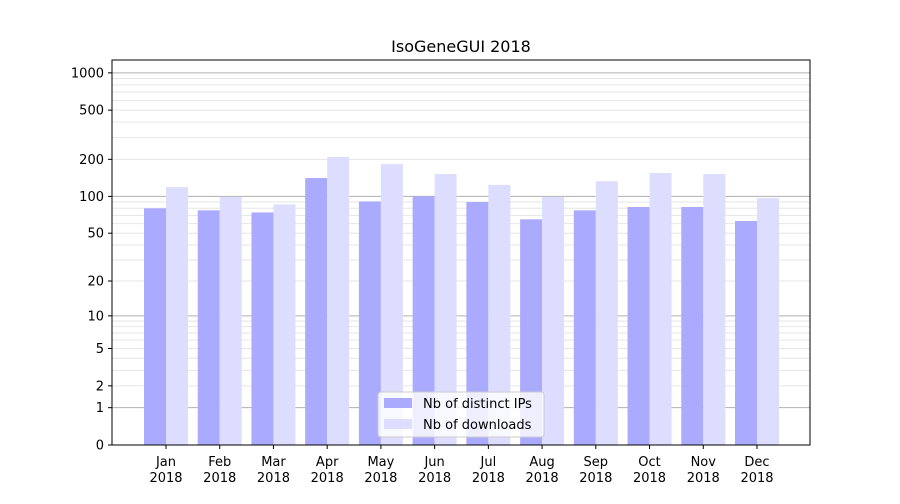 Image resolution: width=900 pixels, height=504 pixels. I want to click on x-tick-label: Feb 2018, so click(219, 470).